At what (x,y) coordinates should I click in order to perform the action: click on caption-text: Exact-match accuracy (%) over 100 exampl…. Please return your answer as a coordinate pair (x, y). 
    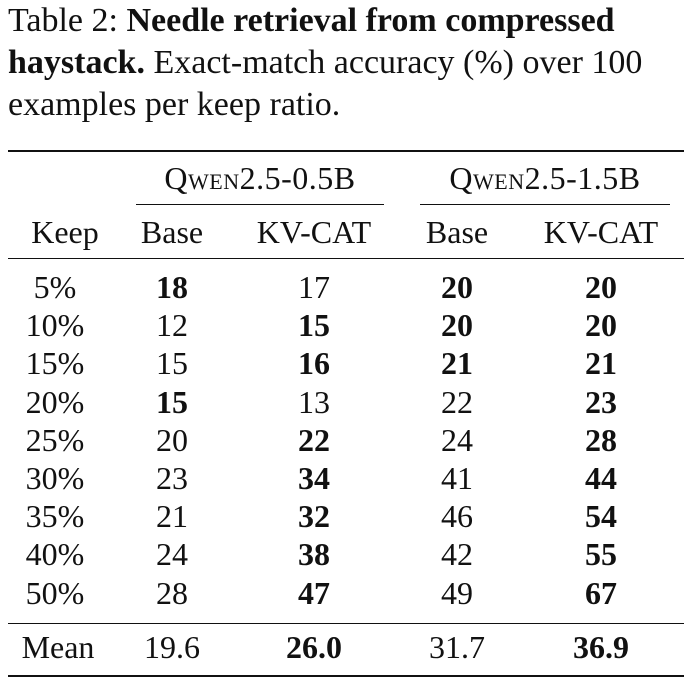
    Looking at the image, I should click on (325, 83).